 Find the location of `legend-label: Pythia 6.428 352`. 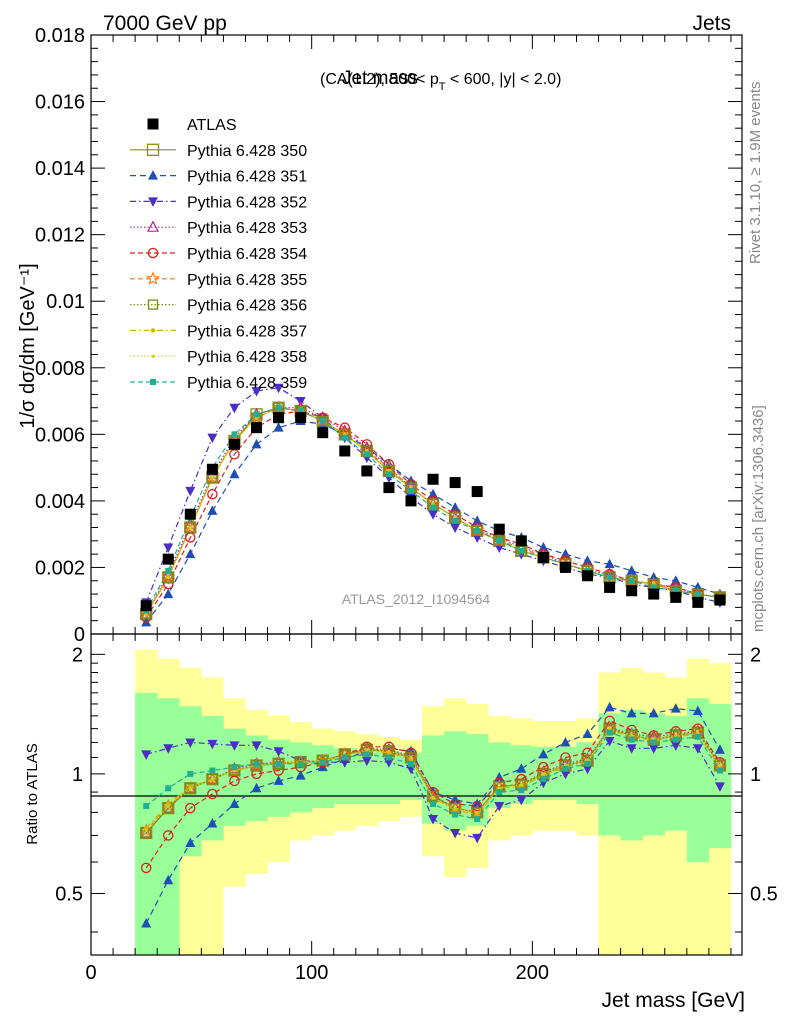

legend-label: Pythia 6.428 352 is located at coordinates (247, 202).